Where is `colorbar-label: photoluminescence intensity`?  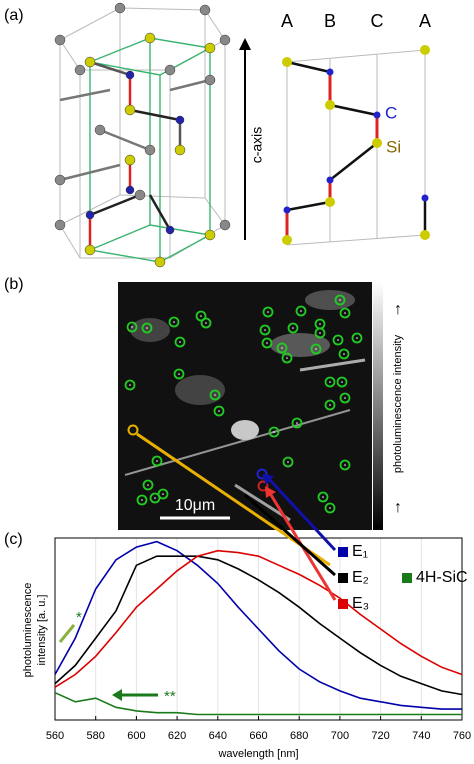
colorbar-label: photoluminescence intensity is located at coordinates (398, 403).